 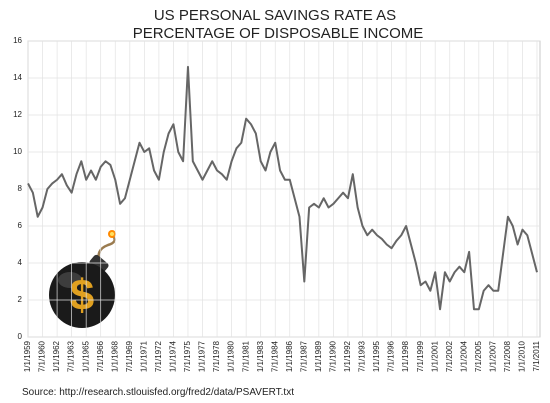 I want to click on x-tick-label: 7/1/1978, so click(x=216, y=356).